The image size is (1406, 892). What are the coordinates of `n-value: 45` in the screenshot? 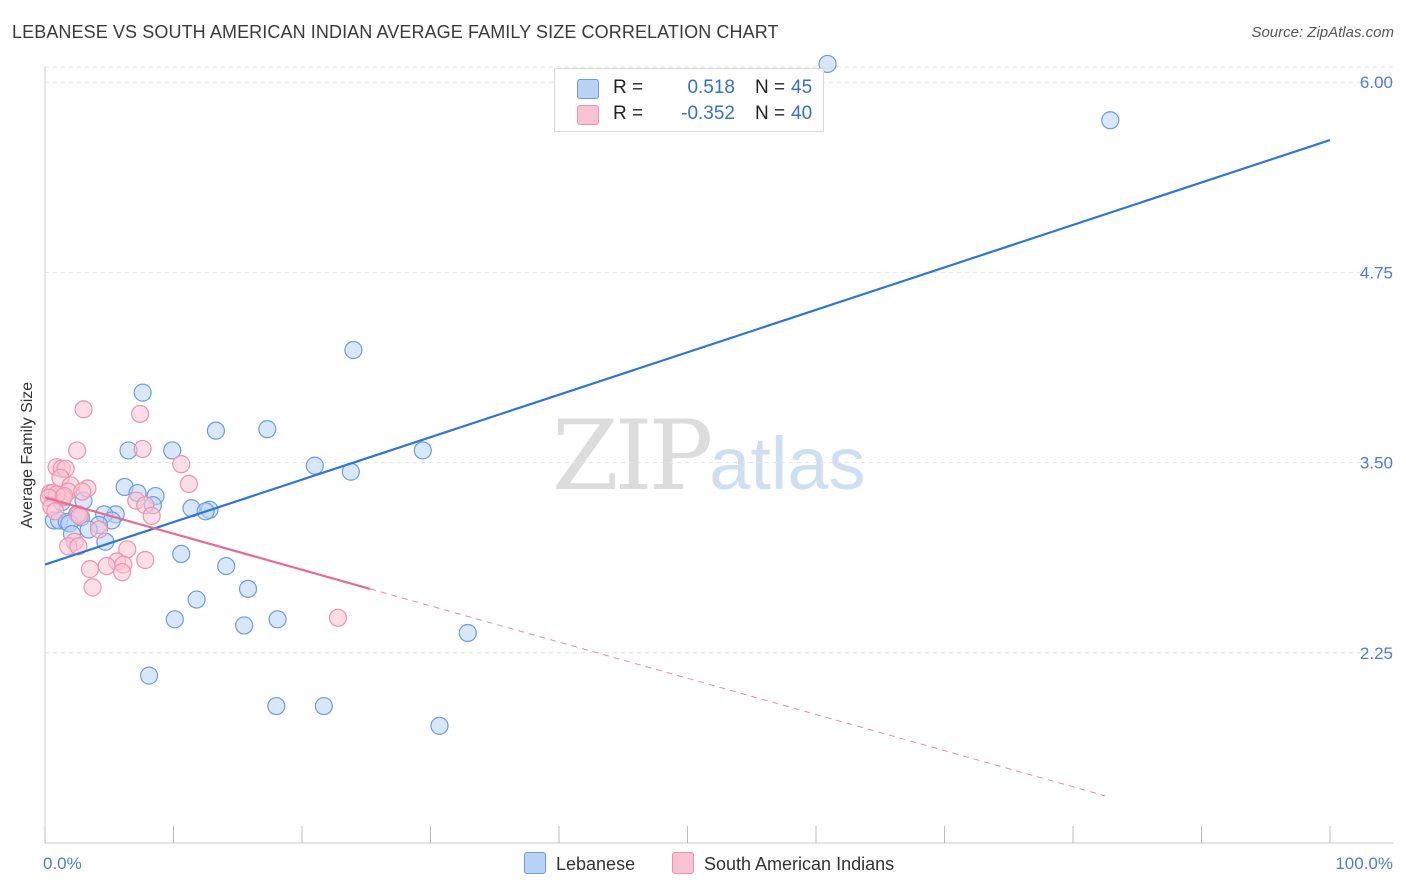 It's located at (802, 87).